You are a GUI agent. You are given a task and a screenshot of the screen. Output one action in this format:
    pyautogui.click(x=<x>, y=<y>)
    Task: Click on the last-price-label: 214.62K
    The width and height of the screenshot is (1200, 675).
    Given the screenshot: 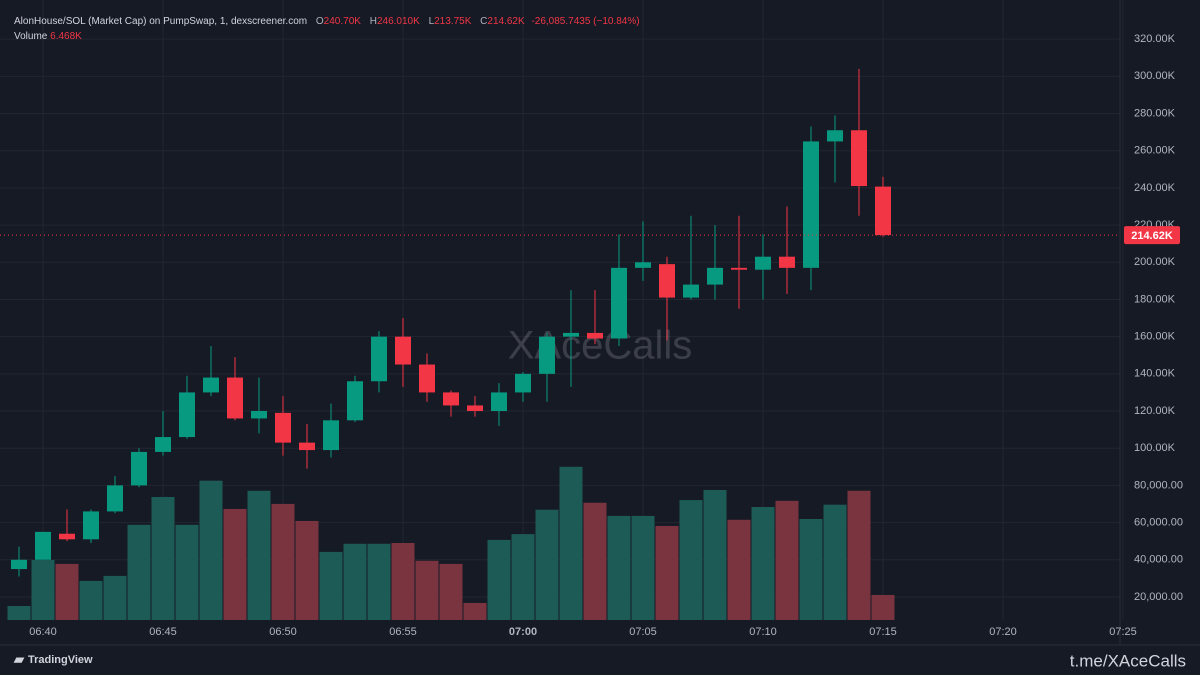 What is the action you would take?
    pyautogui.click(x=1152, y=236)
    